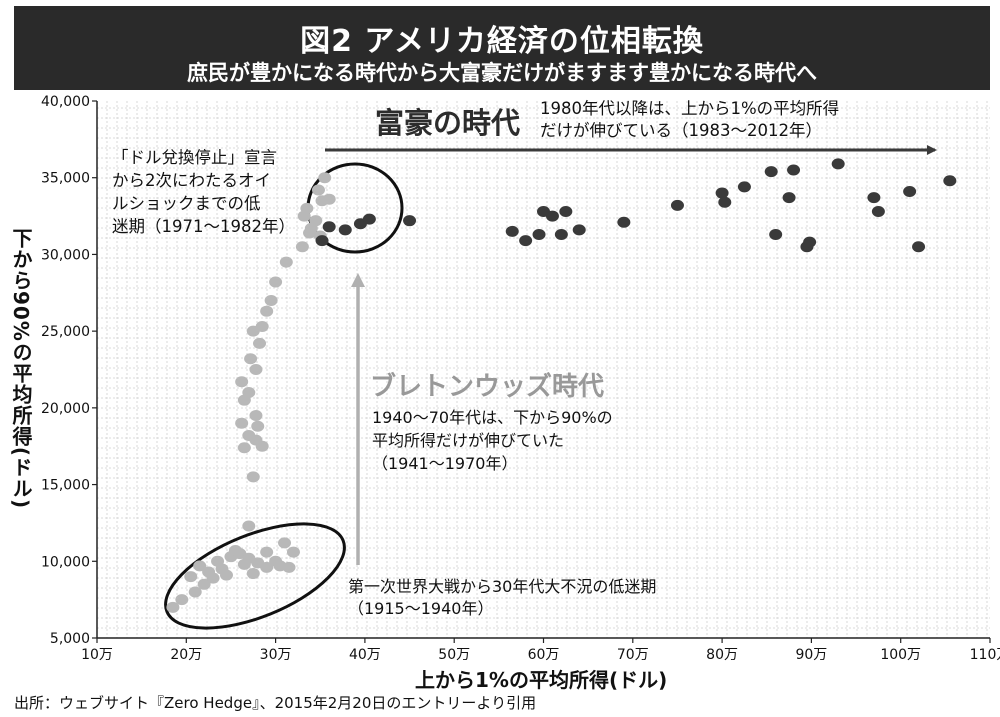 The width and height of the screenshot is (1000, 717). I want to click on x-tick-label: 80万, so click(722, 655).